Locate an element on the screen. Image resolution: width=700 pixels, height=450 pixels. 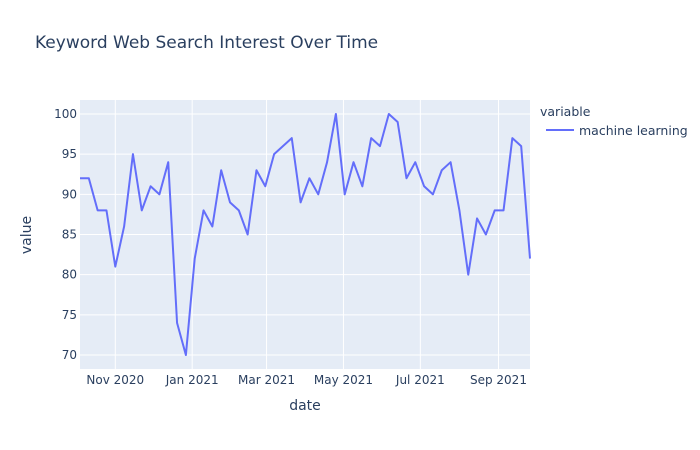
y-tick-label: 75 is located at coordinates (69, 315).